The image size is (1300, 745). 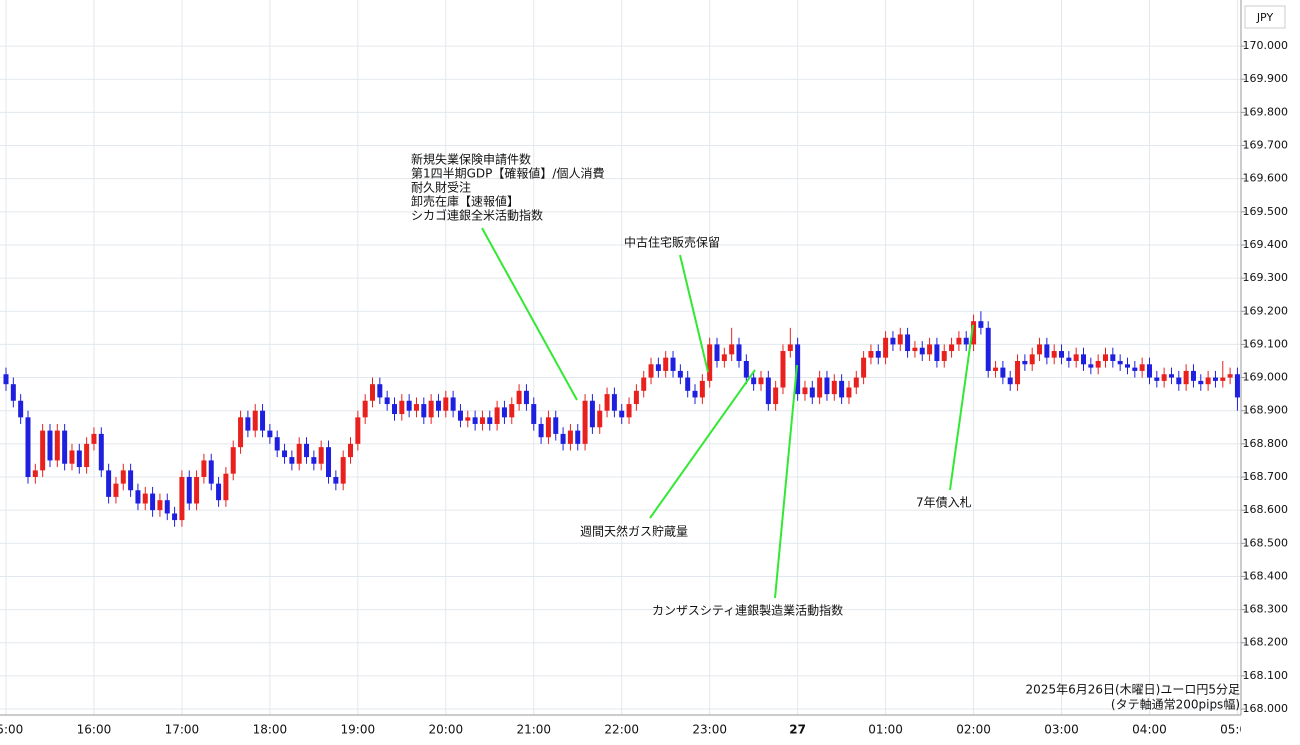 I want to click on x-tick-label: 23:00, so click(x=709, y=730).